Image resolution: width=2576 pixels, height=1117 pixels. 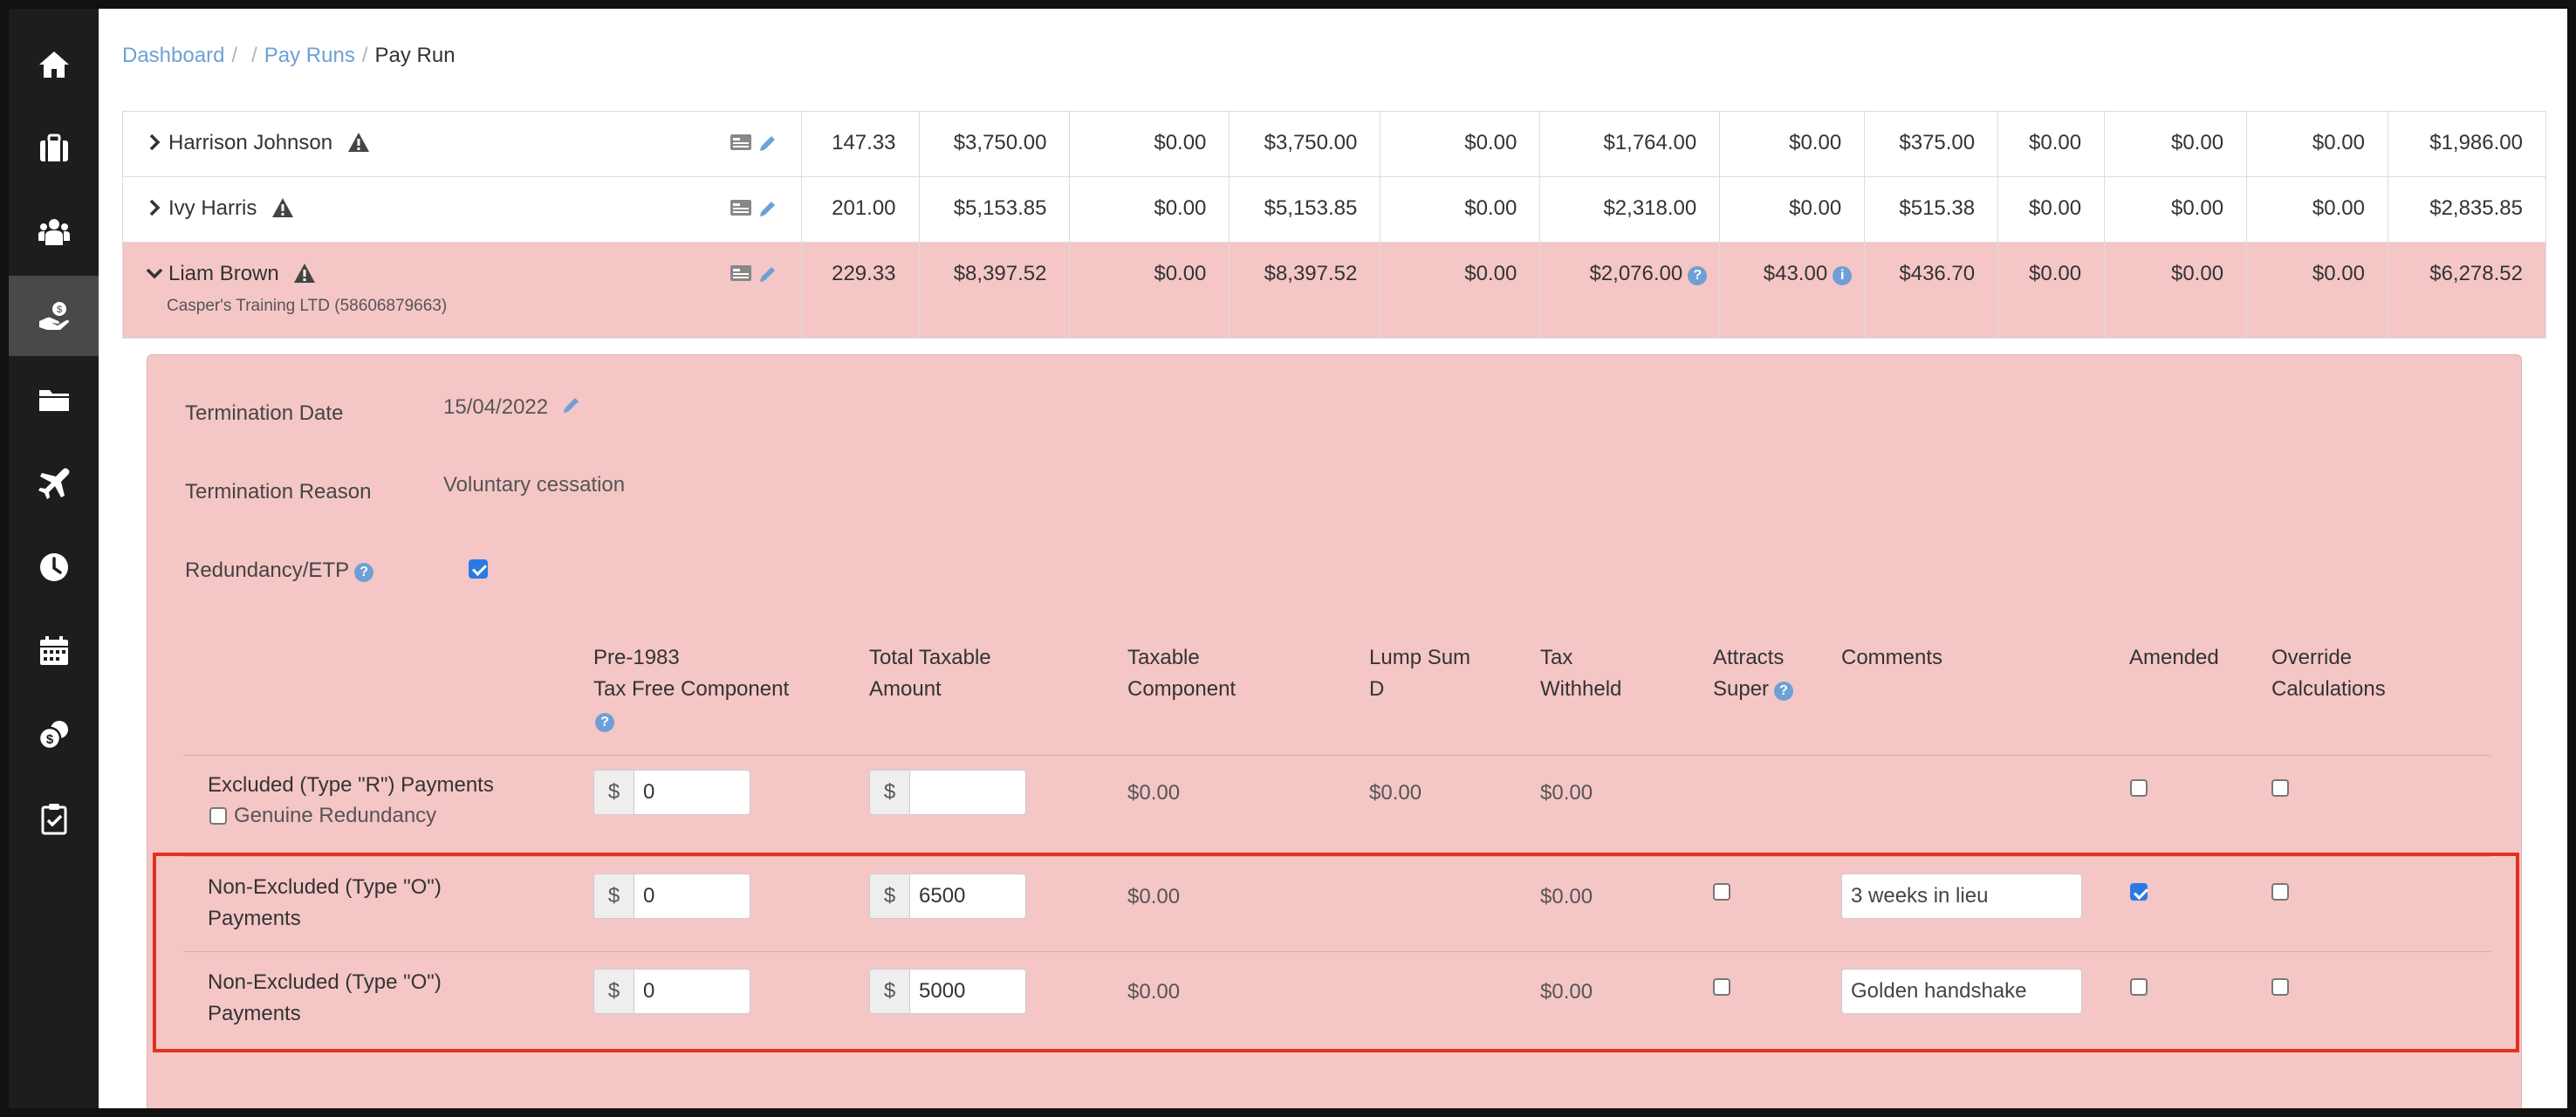 What do you see at coordinates (1962, 896) in the screenshot?
I see `comment-input: 3 weeks in lieu` at bounding box center [1962, 896].